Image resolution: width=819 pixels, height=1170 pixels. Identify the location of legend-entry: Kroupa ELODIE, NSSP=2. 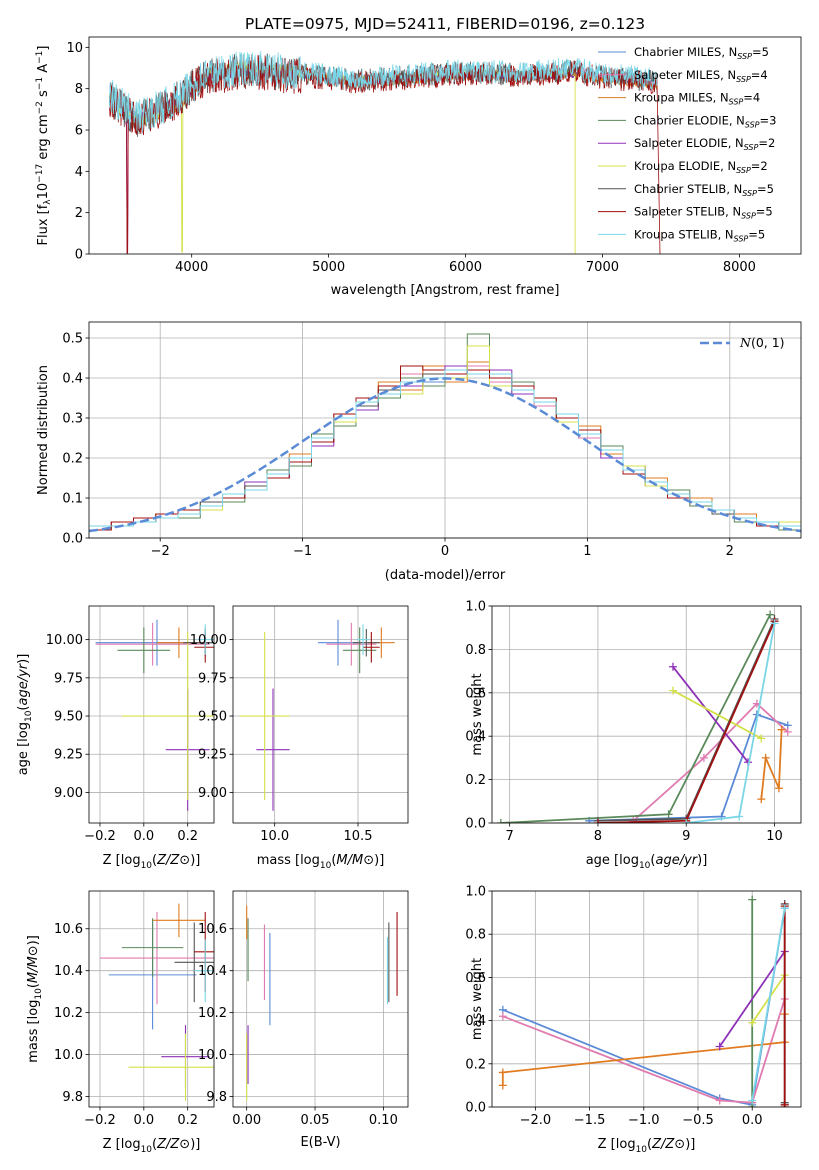
(701, 167).